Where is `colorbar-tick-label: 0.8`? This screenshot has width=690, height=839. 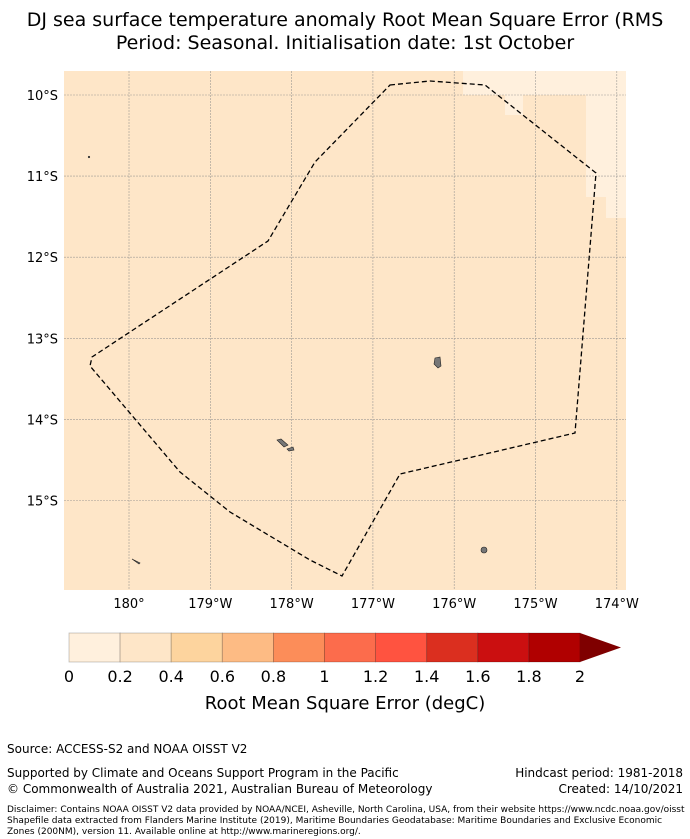
colorbar-tick-label: 0.8 is located at coordinates (273, 676).